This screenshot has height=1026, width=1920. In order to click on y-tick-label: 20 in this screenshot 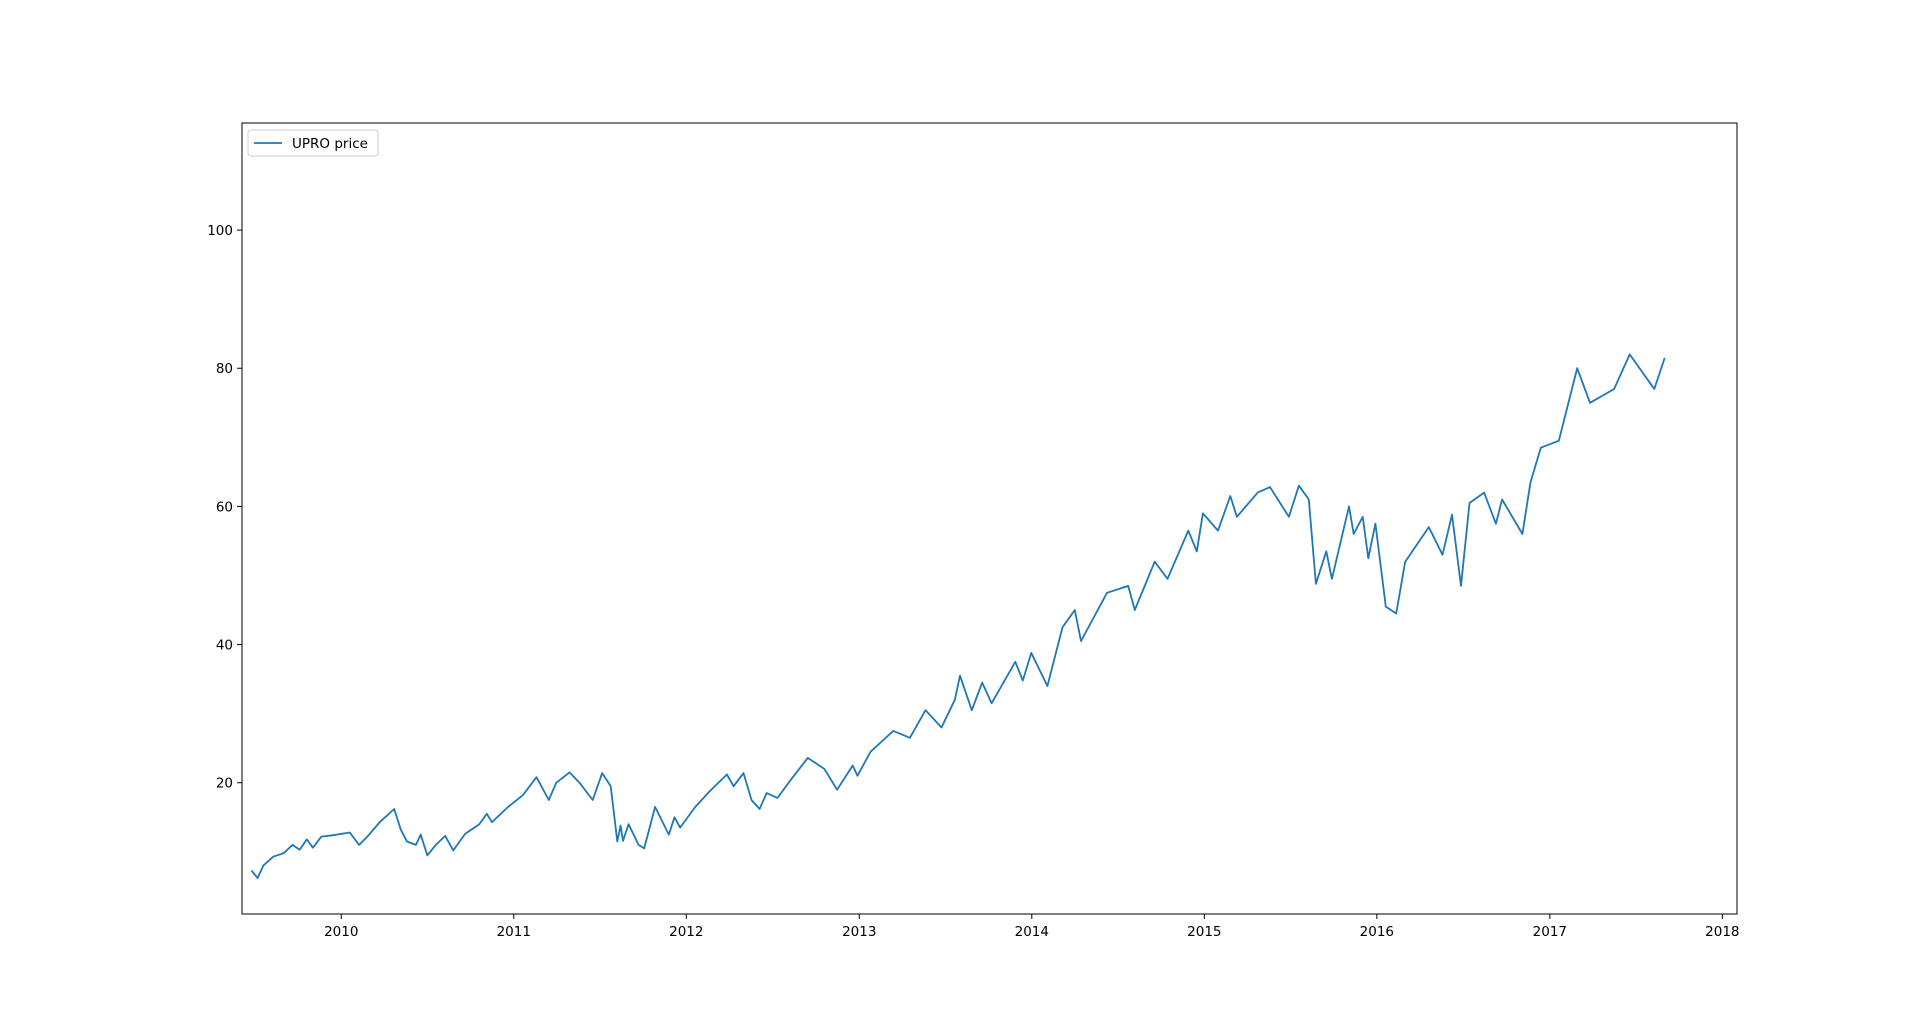, I will do `click(224, 784)`.